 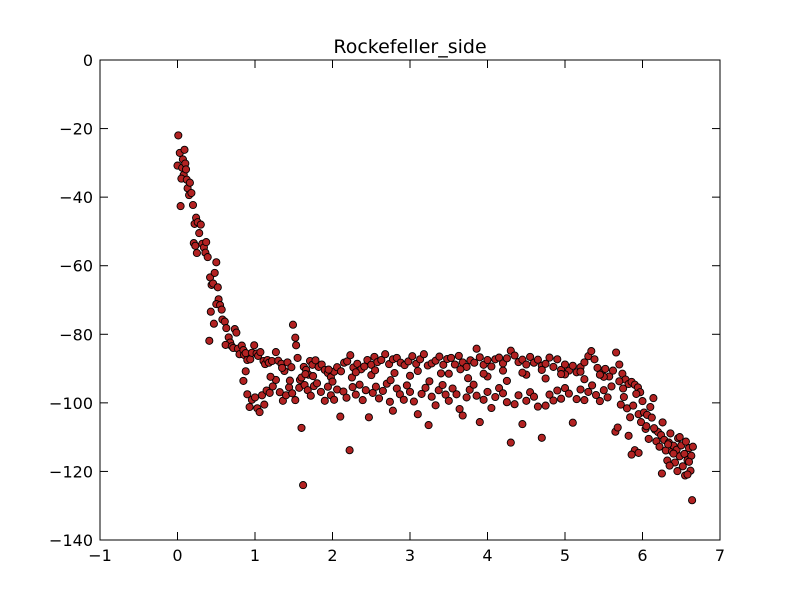 What do you see at coordinates (71, 540) in the screenshot?
I see `y-tick-label: −140` at bounding box center [71, 540].